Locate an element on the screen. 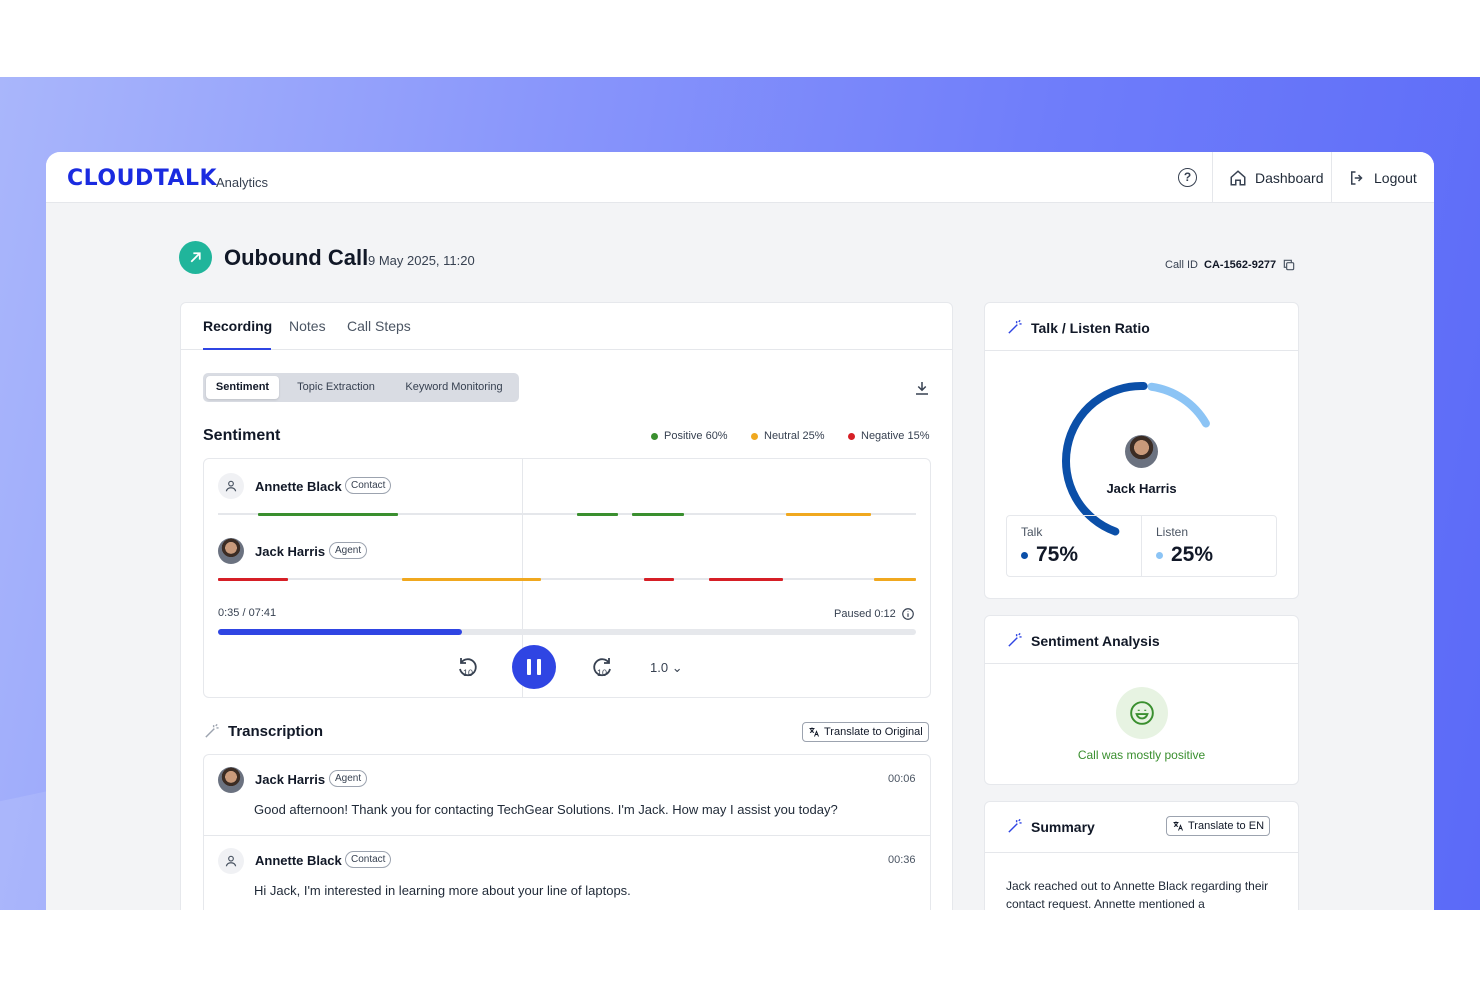 This screenshot has width=1480, height=987. paused-time: Paused 0:12 is located at coordinates (874, 614).